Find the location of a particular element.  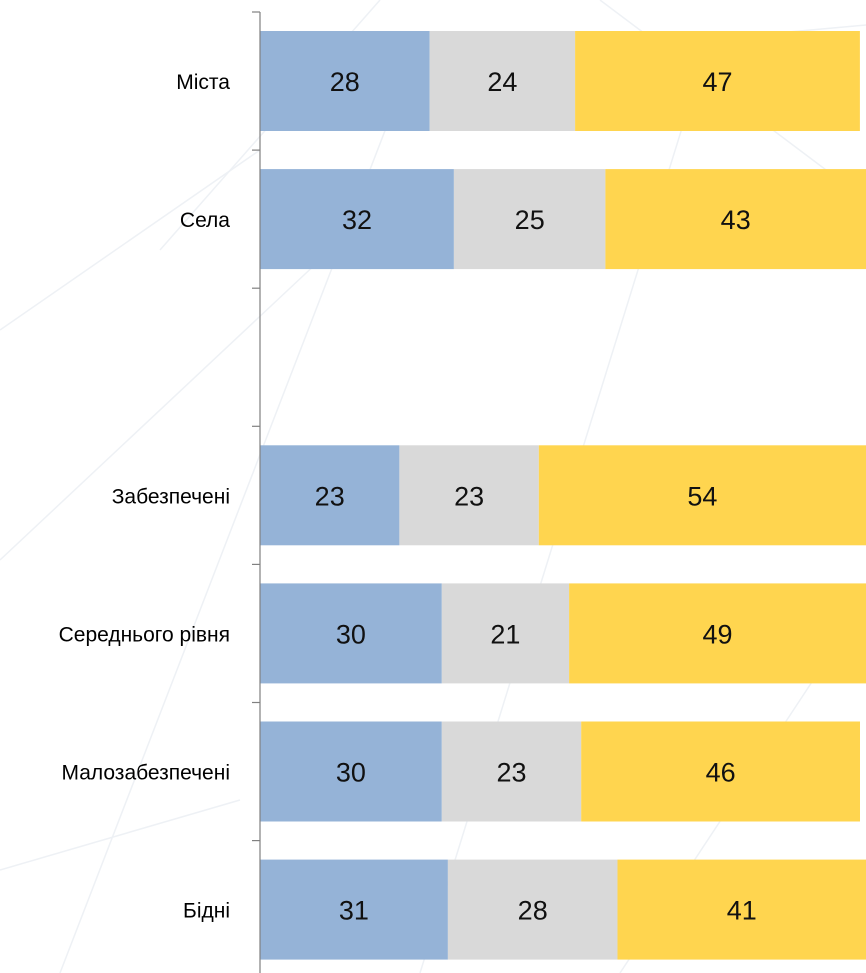

data-label: 24 is located at coordinates (502, 82).